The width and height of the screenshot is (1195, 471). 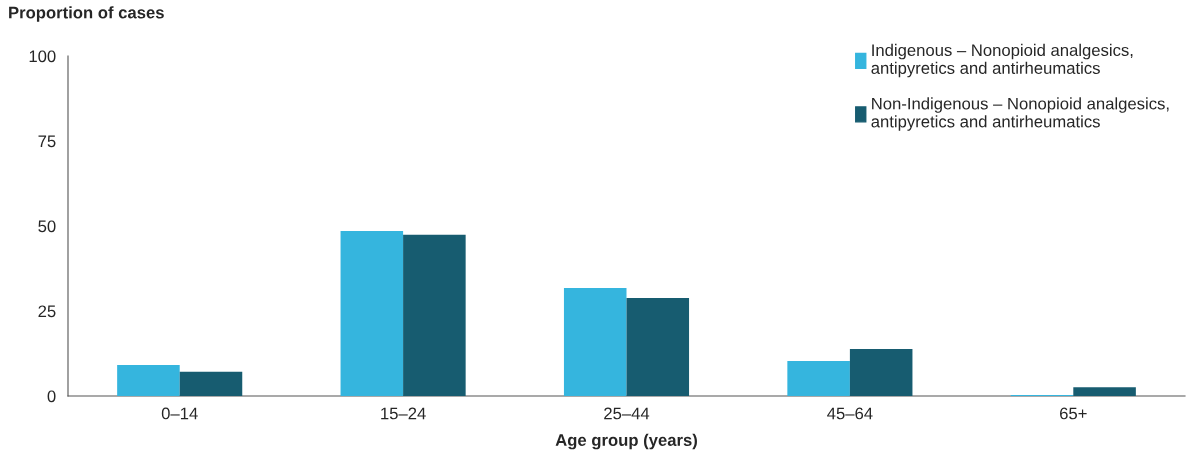 I want to click on y-tick-label: 25, so click(x=47, y=311).